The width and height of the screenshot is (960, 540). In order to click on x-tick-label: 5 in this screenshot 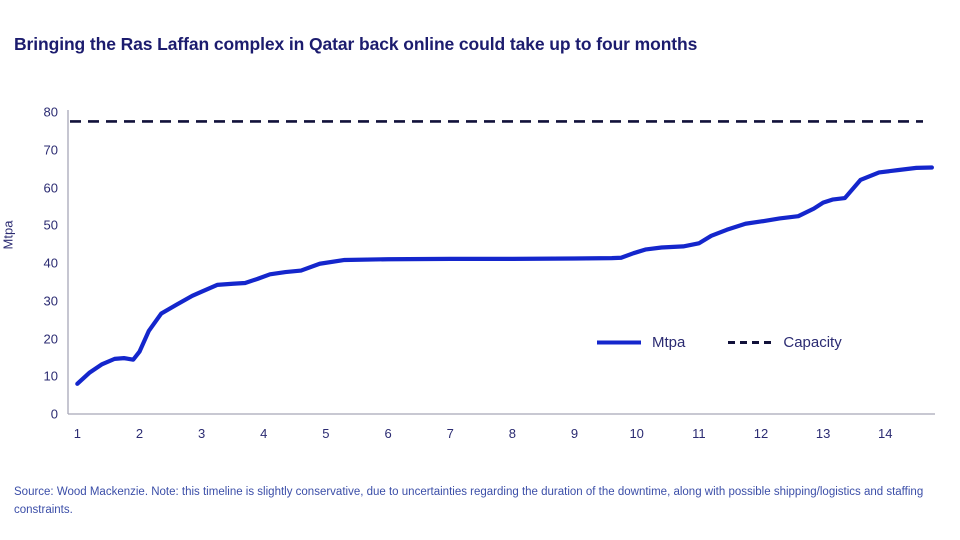, I will do `click(326, 433)`.